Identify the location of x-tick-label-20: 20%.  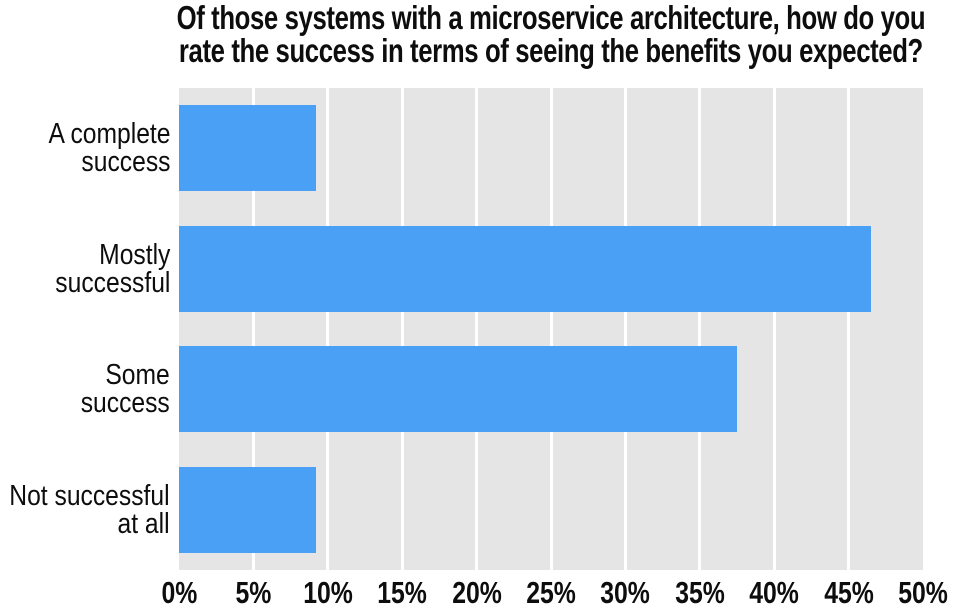
(477, 594).